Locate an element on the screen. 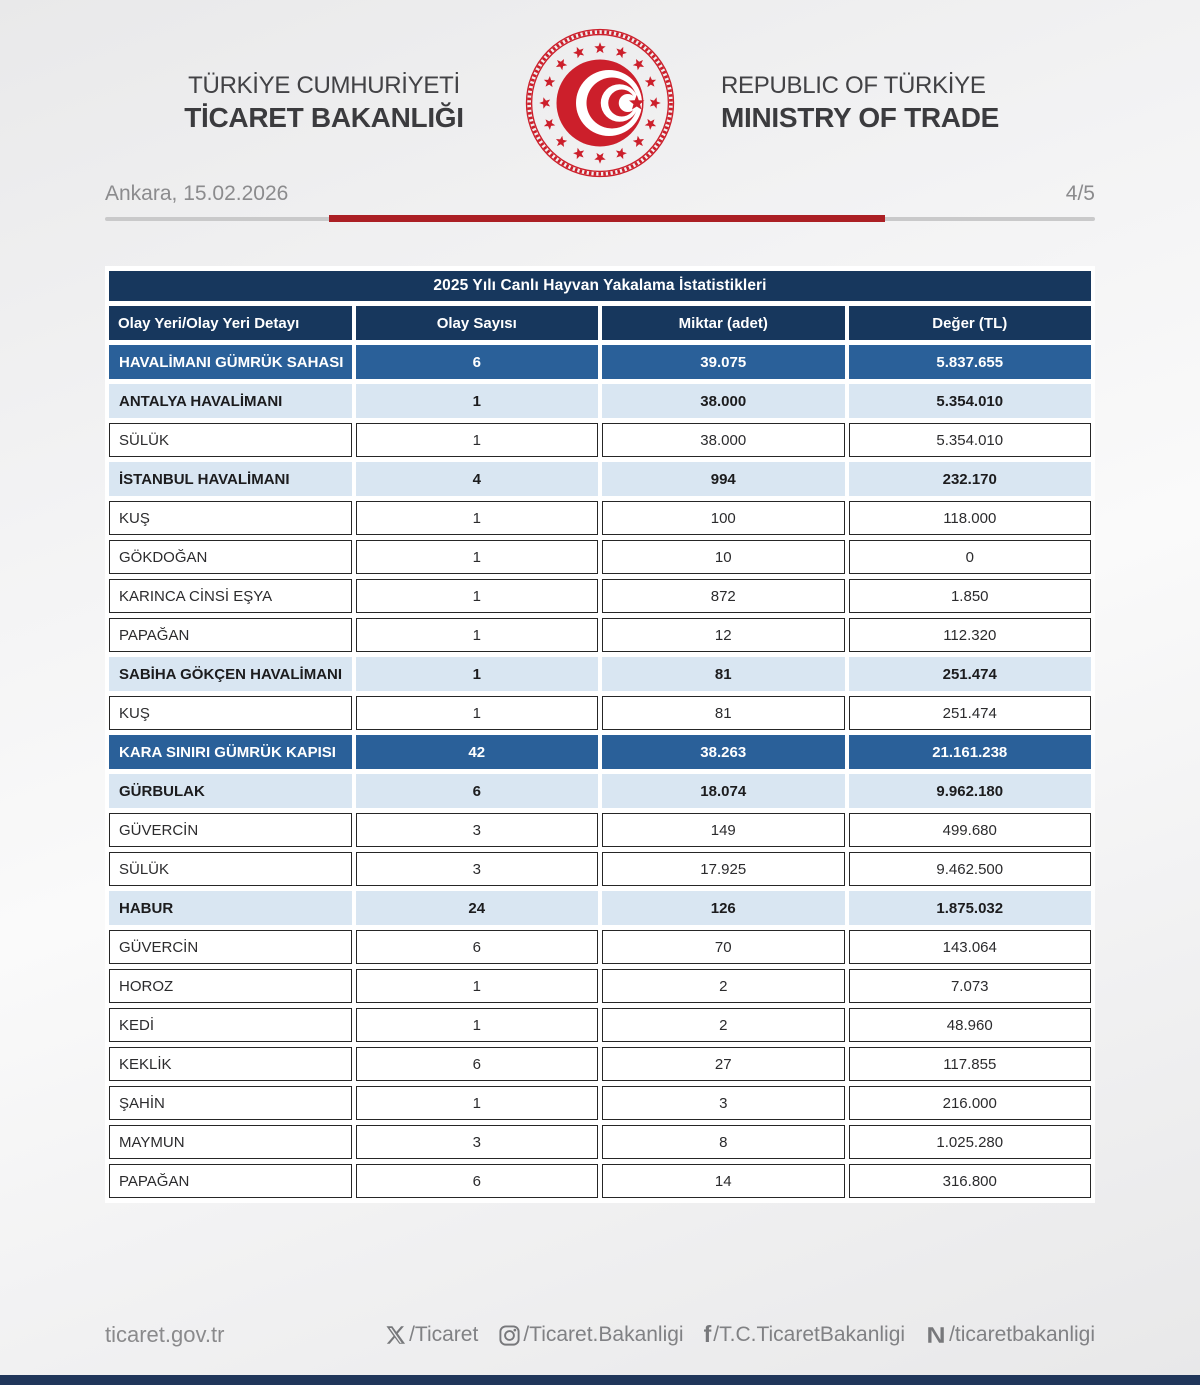  instagram-icon is located at coordinates (509, 1335).